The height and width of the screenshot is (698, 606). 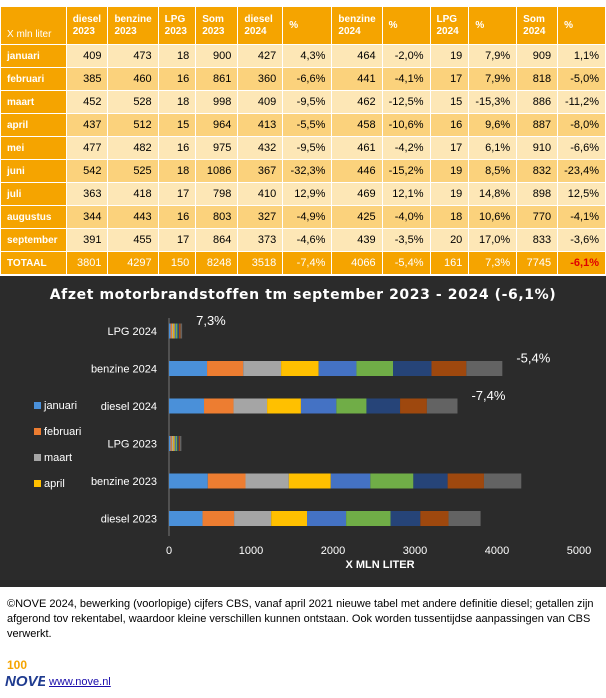 I want to click on table-cell: 542, so click(x=87, y=171).